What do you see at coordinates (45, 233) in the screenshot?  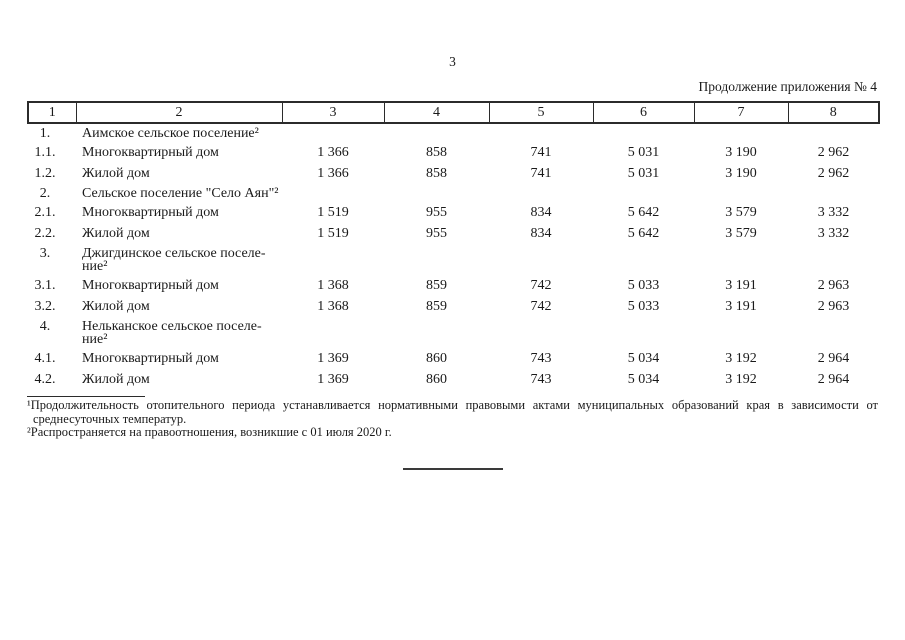 I see `row-number: 2.2.` at bounding box center [45, 233].